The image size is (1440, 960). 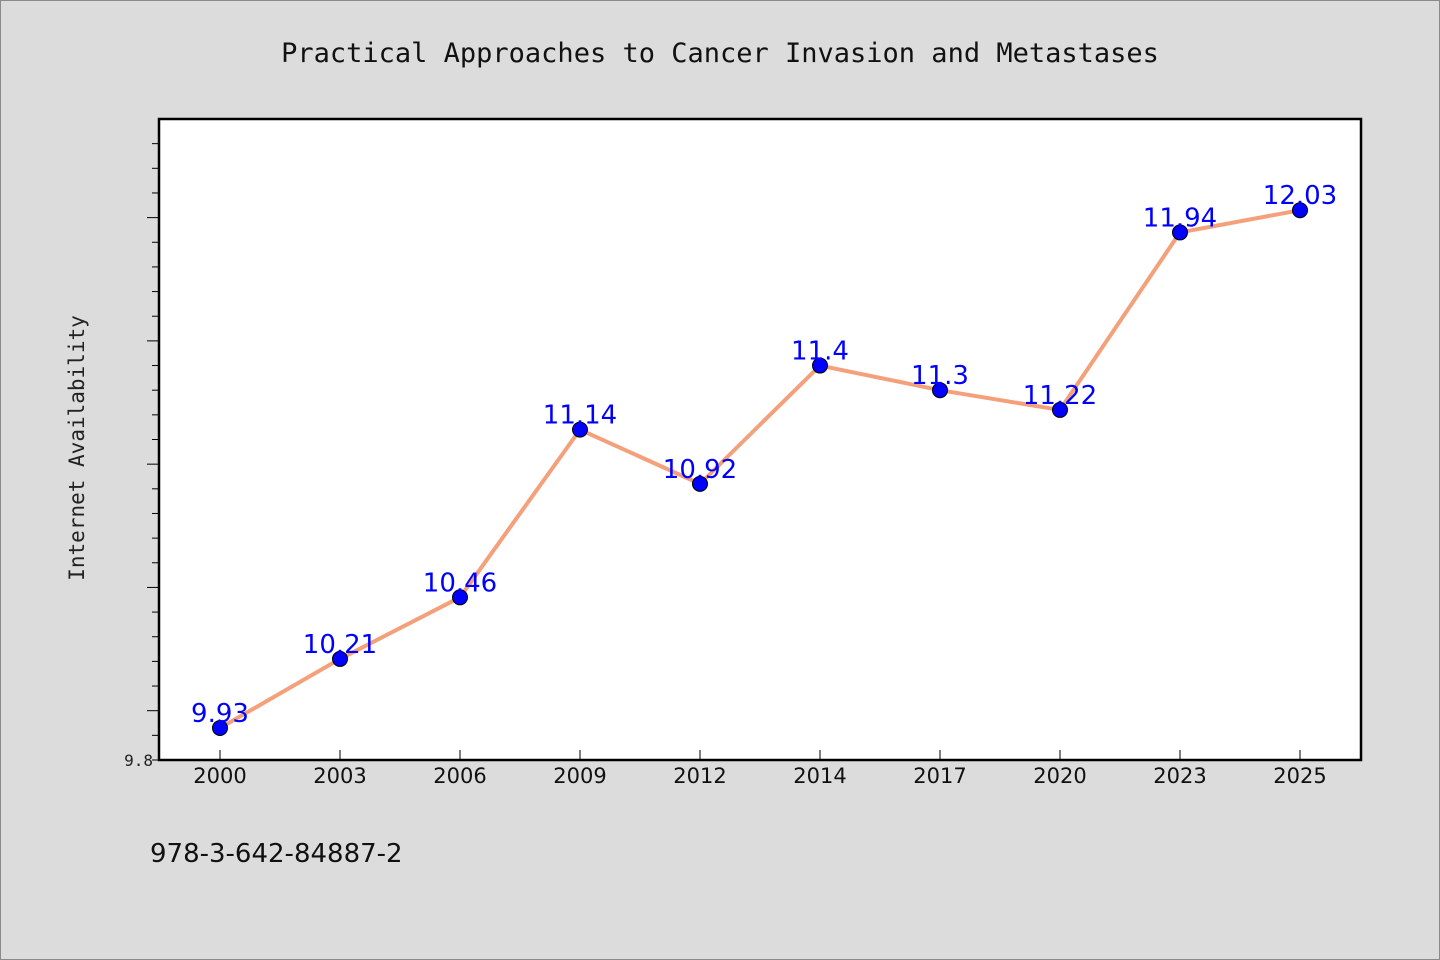 I want to click on y-axis-ticks, so click(x=153, y=452).